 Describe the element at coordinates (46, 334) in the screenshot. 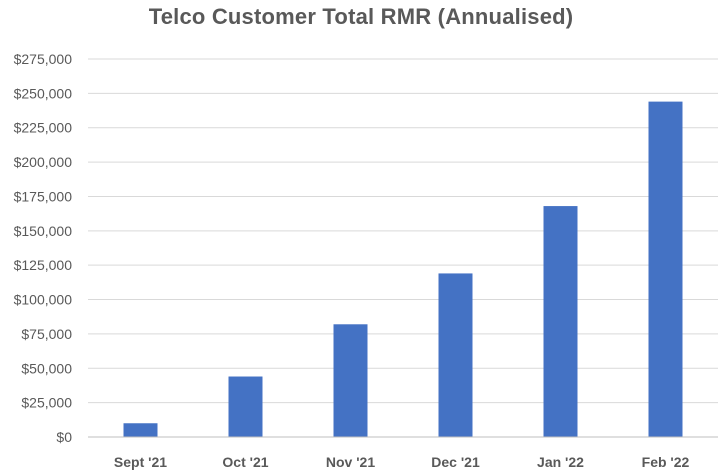

I see `y-tick-label: $75,000` at that location.